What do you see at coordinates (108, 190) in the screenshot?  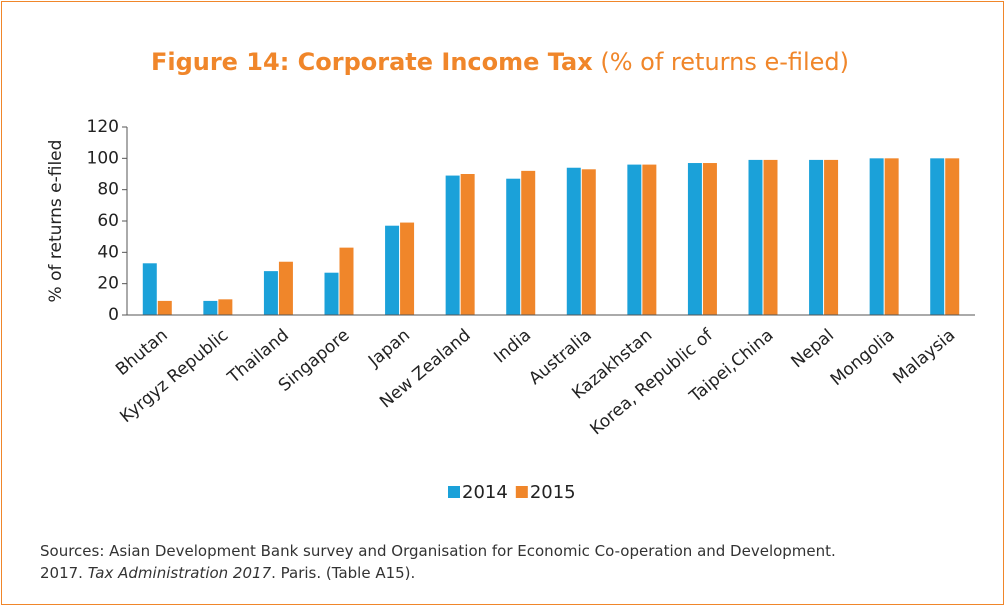 I see `y-tick-label: 80` at bounding box center [108, 190].